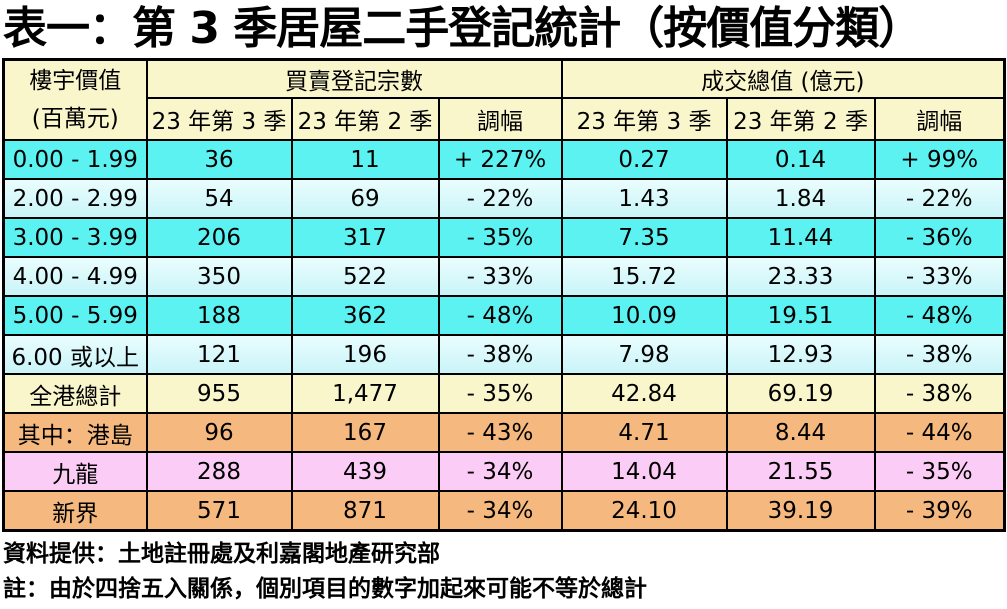  I want to click on header-group-row: 樓宇價值 (百萬元) 買賣登記宗數 成交總值 (億元), so click(504, 99).